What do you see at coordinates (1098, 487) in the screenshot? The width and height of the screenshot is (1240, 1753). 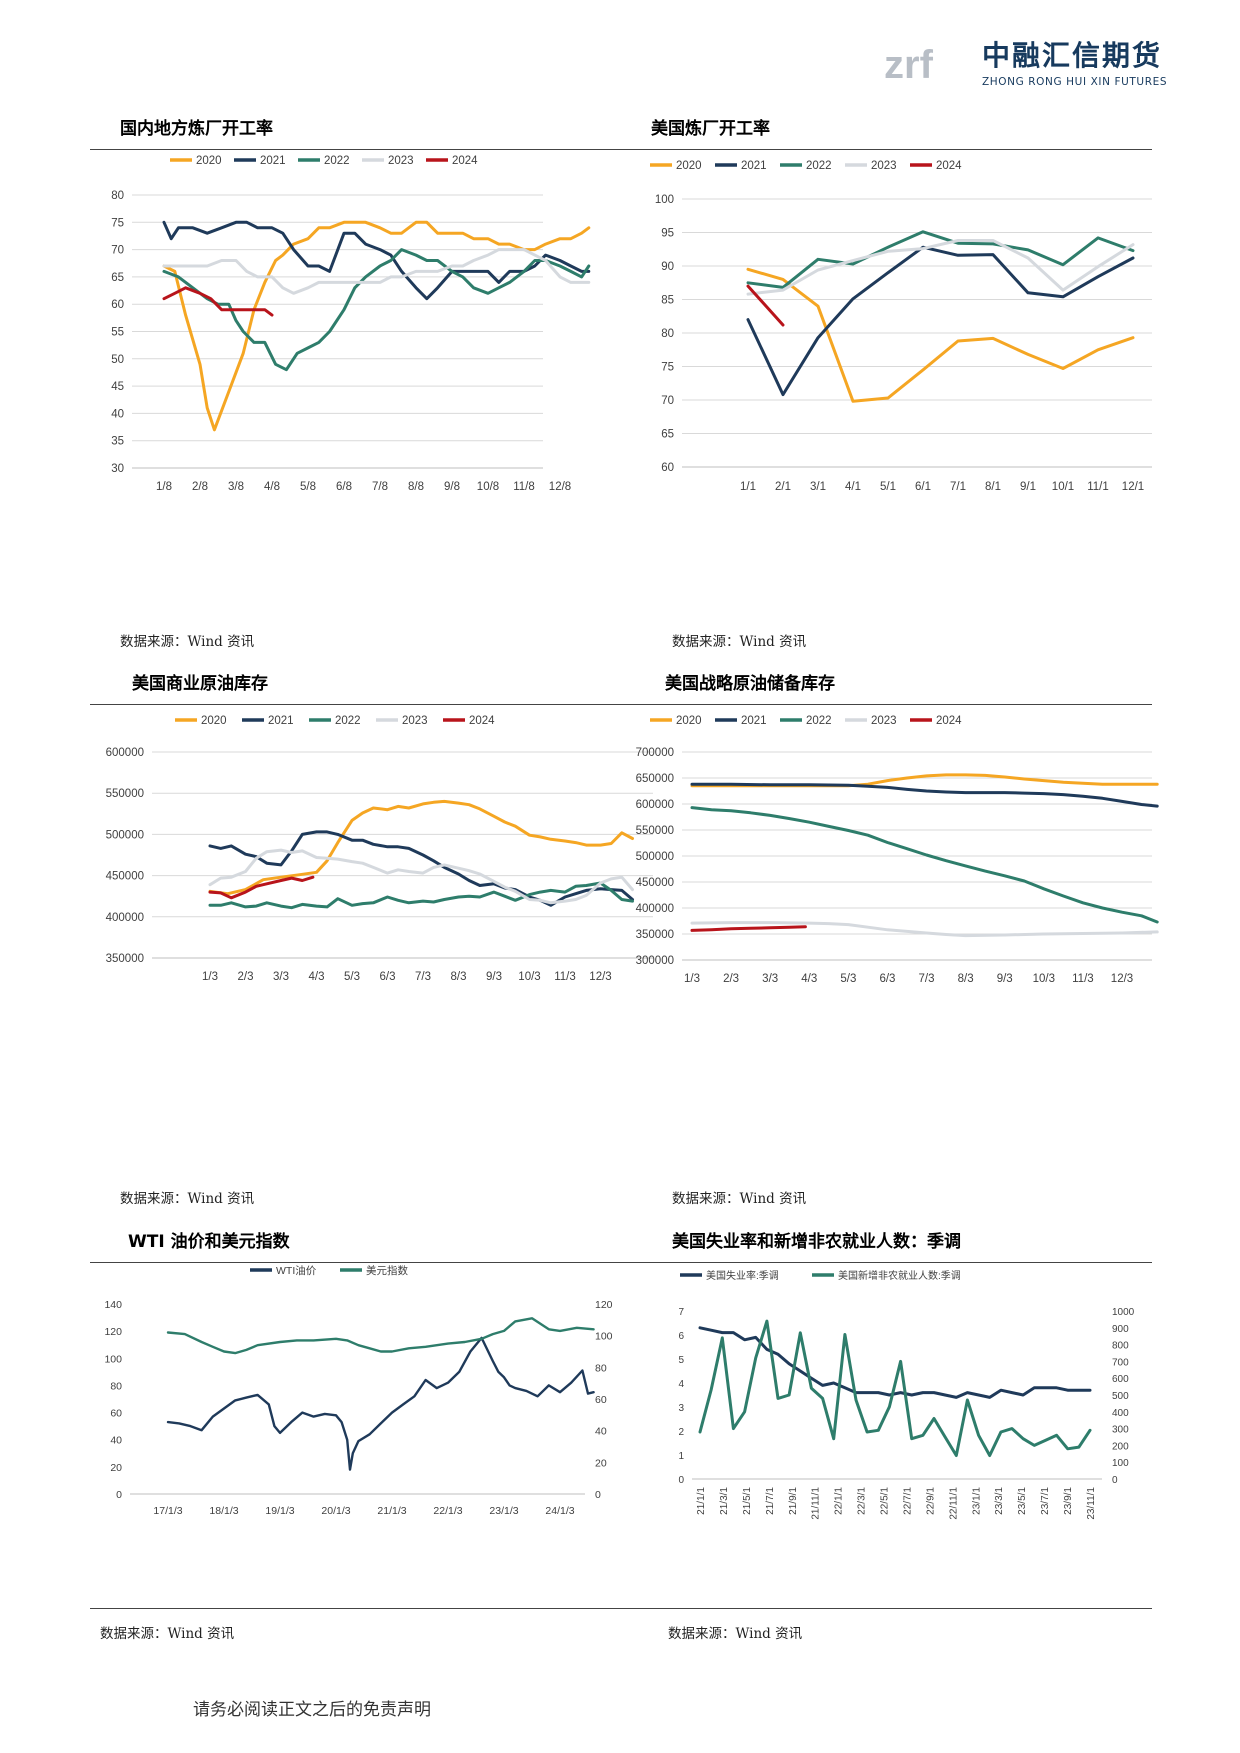 I see `x-tick-label: 11/1` at bounding box center [1098, 487].